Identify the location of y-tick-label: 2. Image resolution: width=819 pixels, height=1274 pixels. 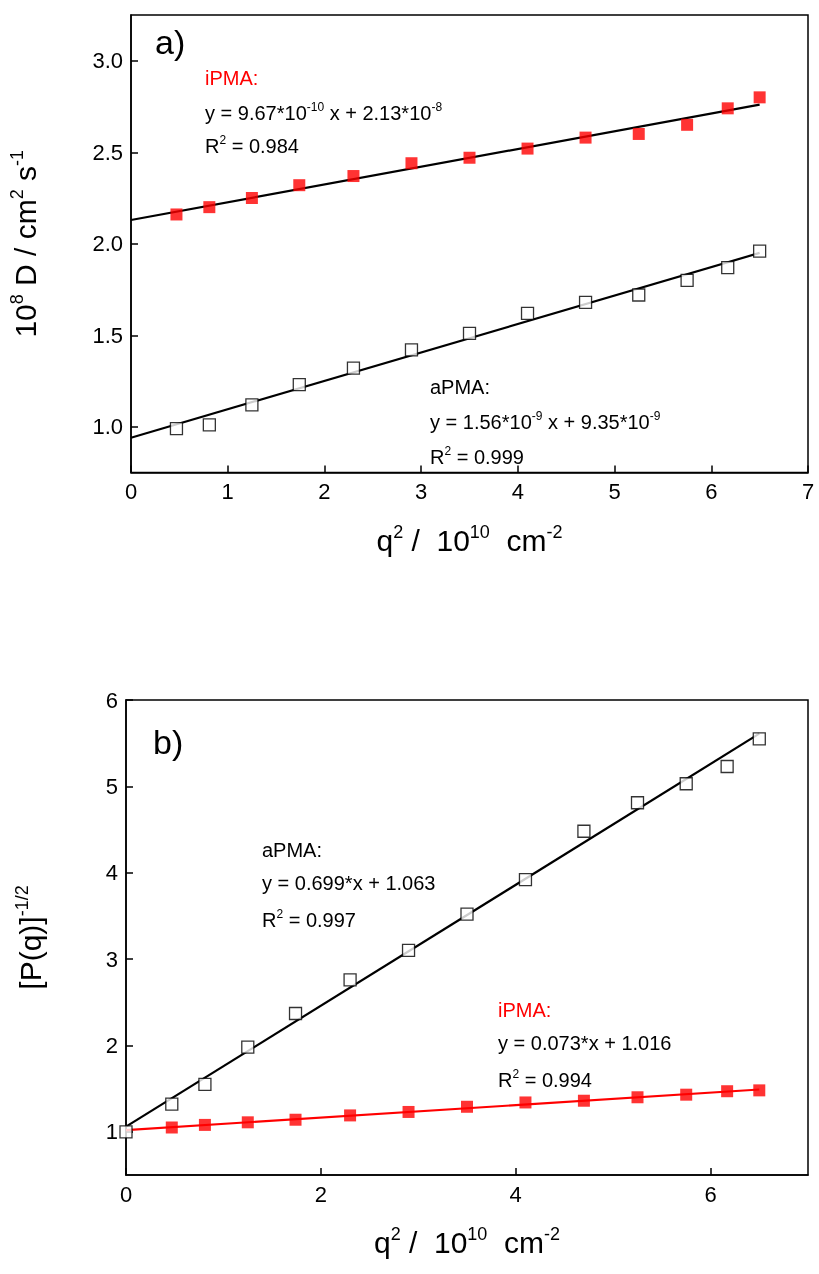
(111, 1045).